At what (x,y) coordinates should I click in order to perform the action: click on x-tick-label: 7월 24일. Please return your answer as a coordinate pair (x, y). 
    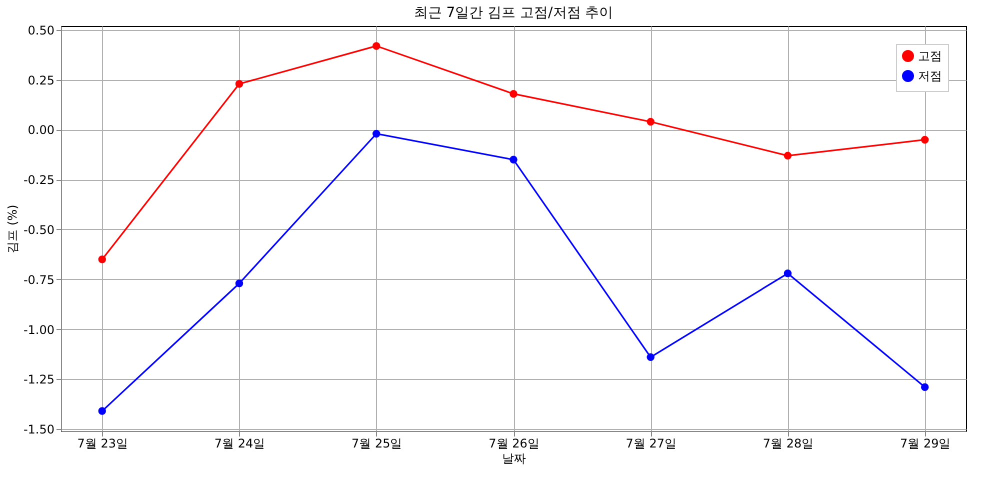
    Looking at the image, I should click on (240, 443).